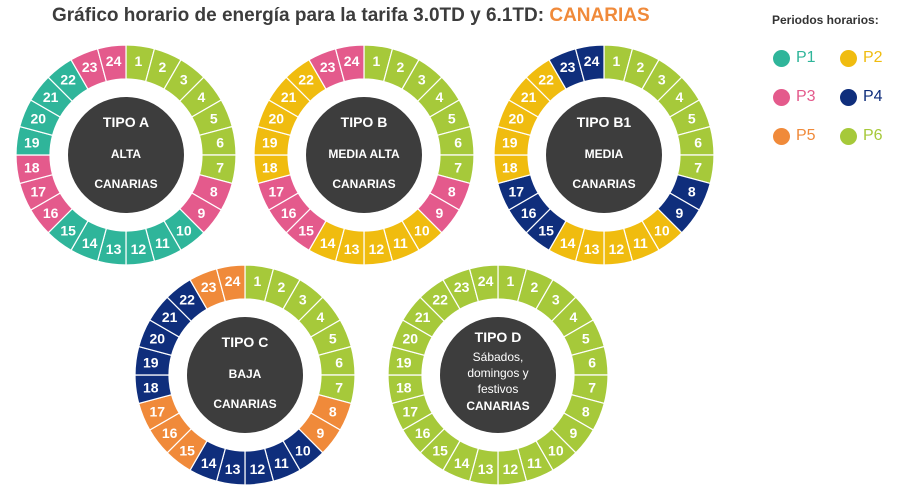 The width and height of the screenshot is (898, 500). I want to click on center-line-2: MEDIA ALTA, so click(364, 154).